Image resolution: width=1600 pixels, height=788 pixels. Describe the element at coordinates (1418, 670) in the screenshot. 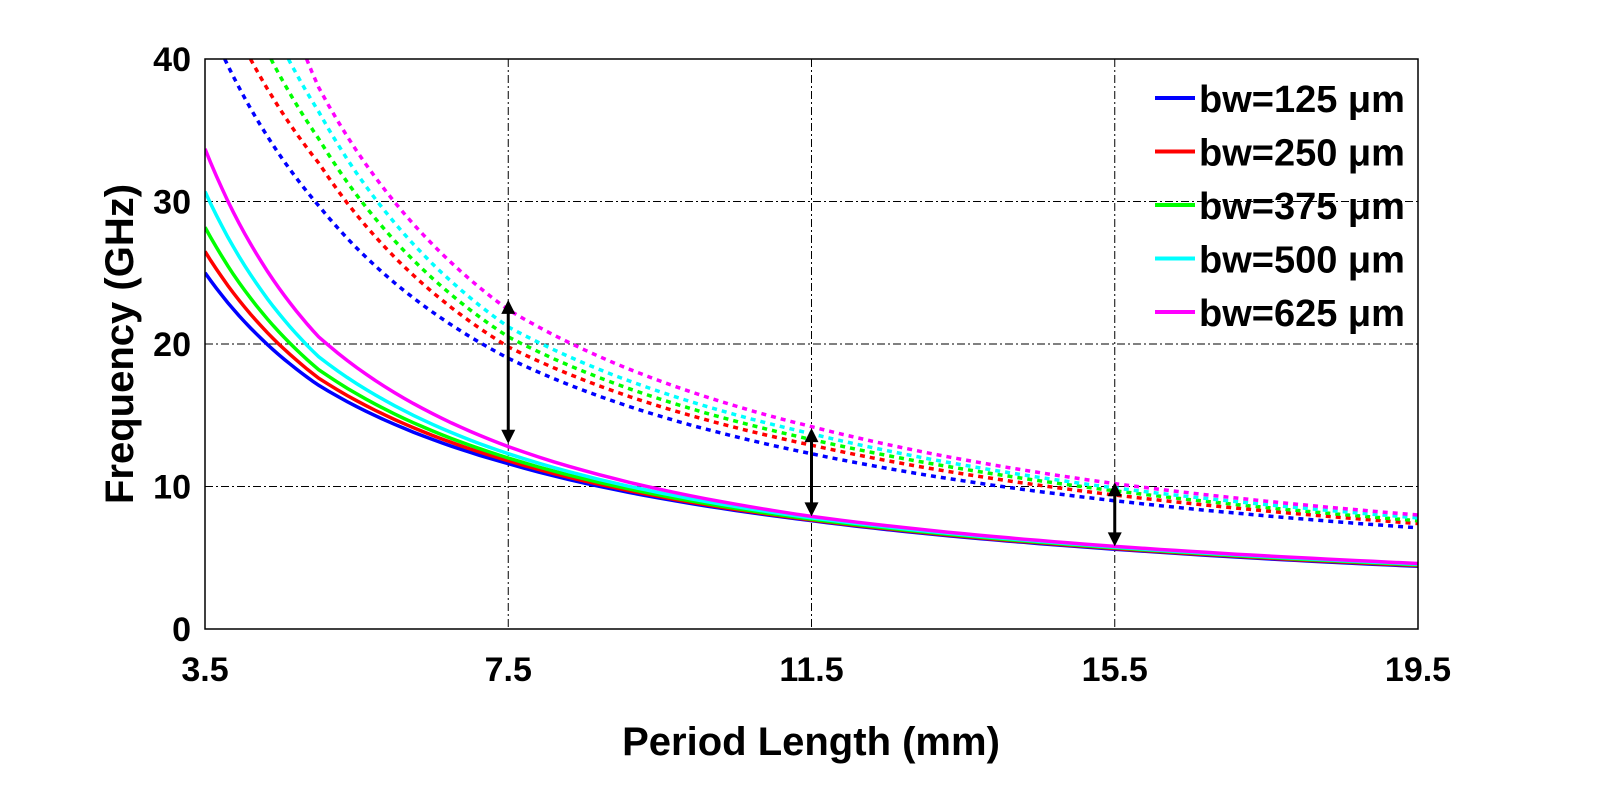

I see `x-tick-label: 19.5` at that location.